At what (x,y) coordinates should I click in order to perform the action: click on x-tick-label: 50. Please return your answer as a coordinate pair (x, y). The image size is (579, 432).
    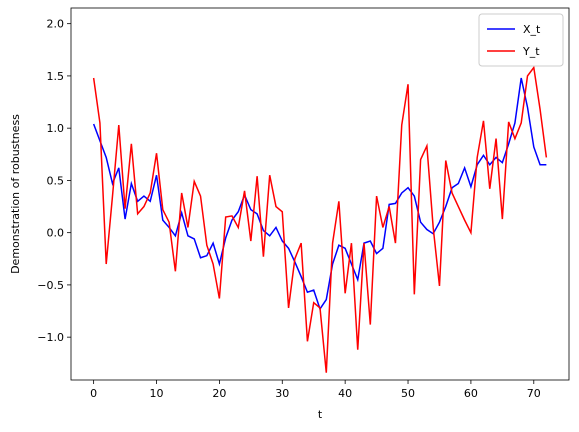
    Looking at the image, I should click on (408, 393).